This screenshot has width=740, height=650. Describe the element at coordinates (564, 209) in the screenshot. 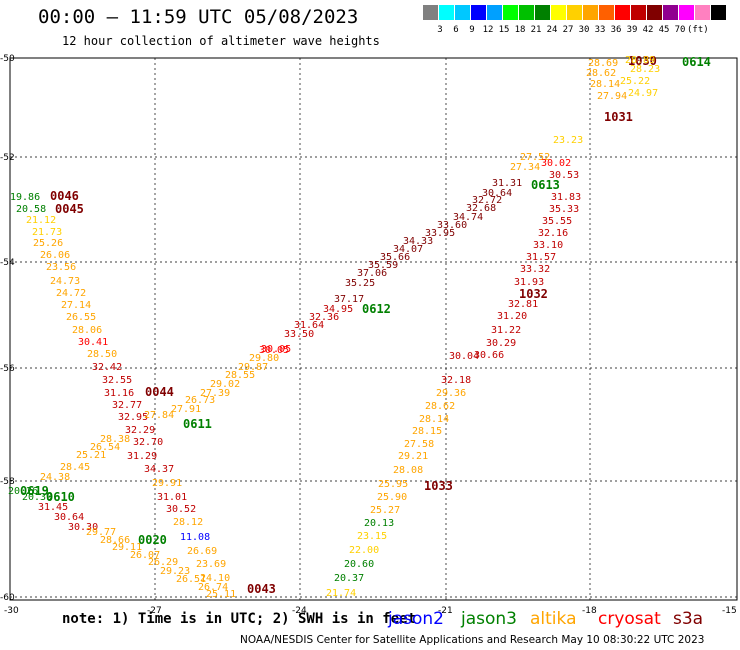

I see `swh-value: 35.33` at that location.